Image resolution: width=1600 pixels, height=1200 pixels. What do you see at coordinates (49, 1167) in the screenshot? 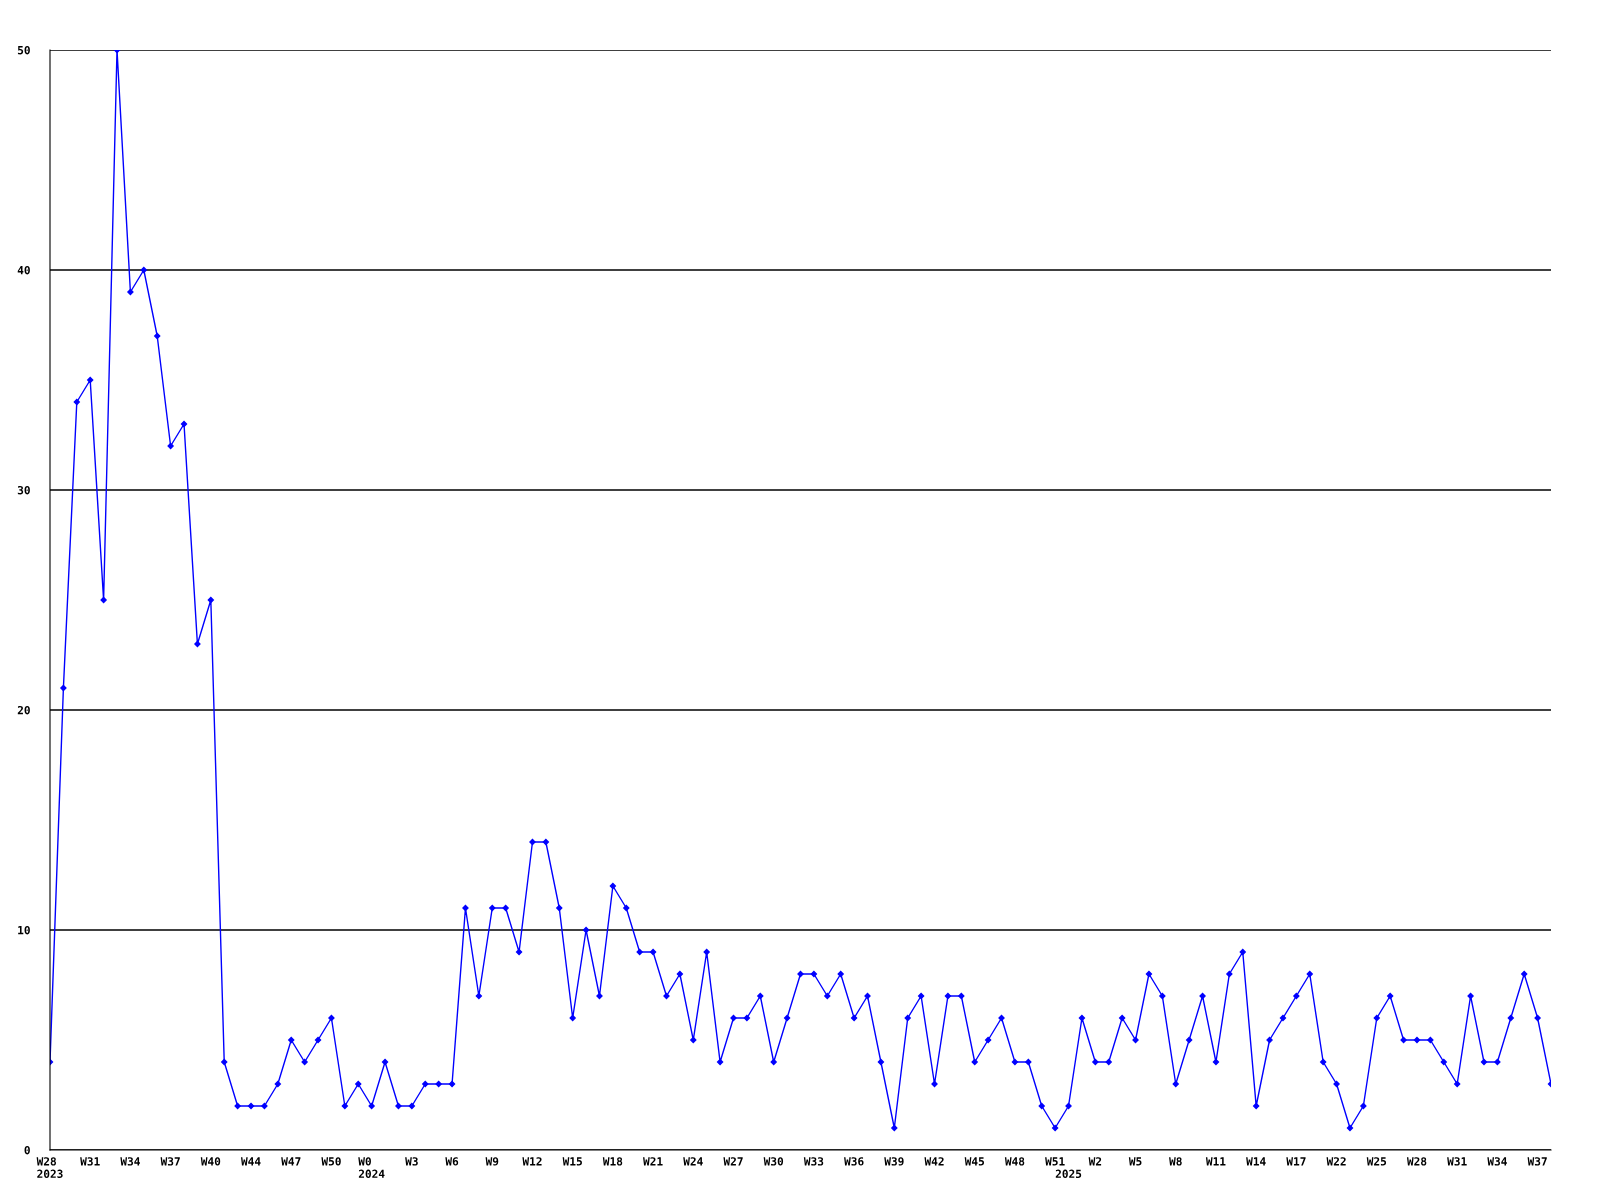
I see `x-tick-label: W28 2023` at bounding box center [49, 1167].